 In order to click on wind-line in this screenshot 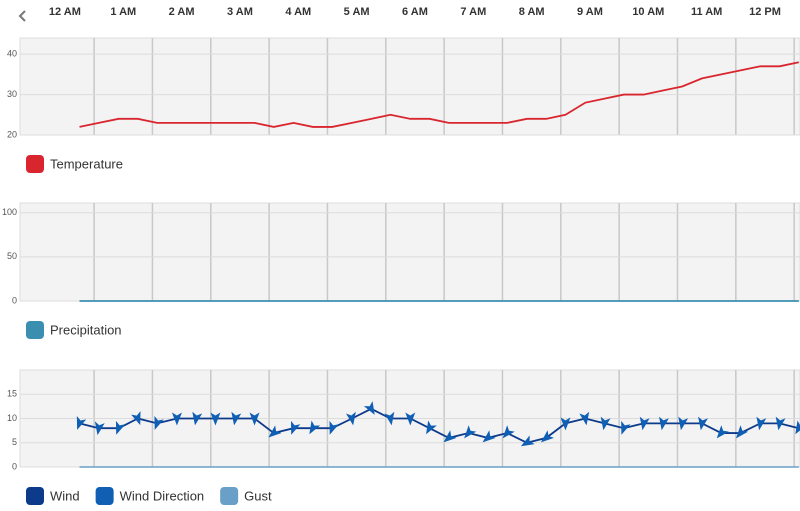, I will do `click(439, 425)`.